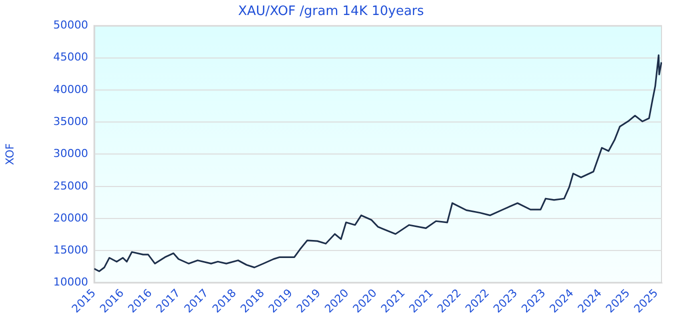 This screenshot has height=320, width=680. I want to click on y-tick-label: 50000, so click(70, 25).